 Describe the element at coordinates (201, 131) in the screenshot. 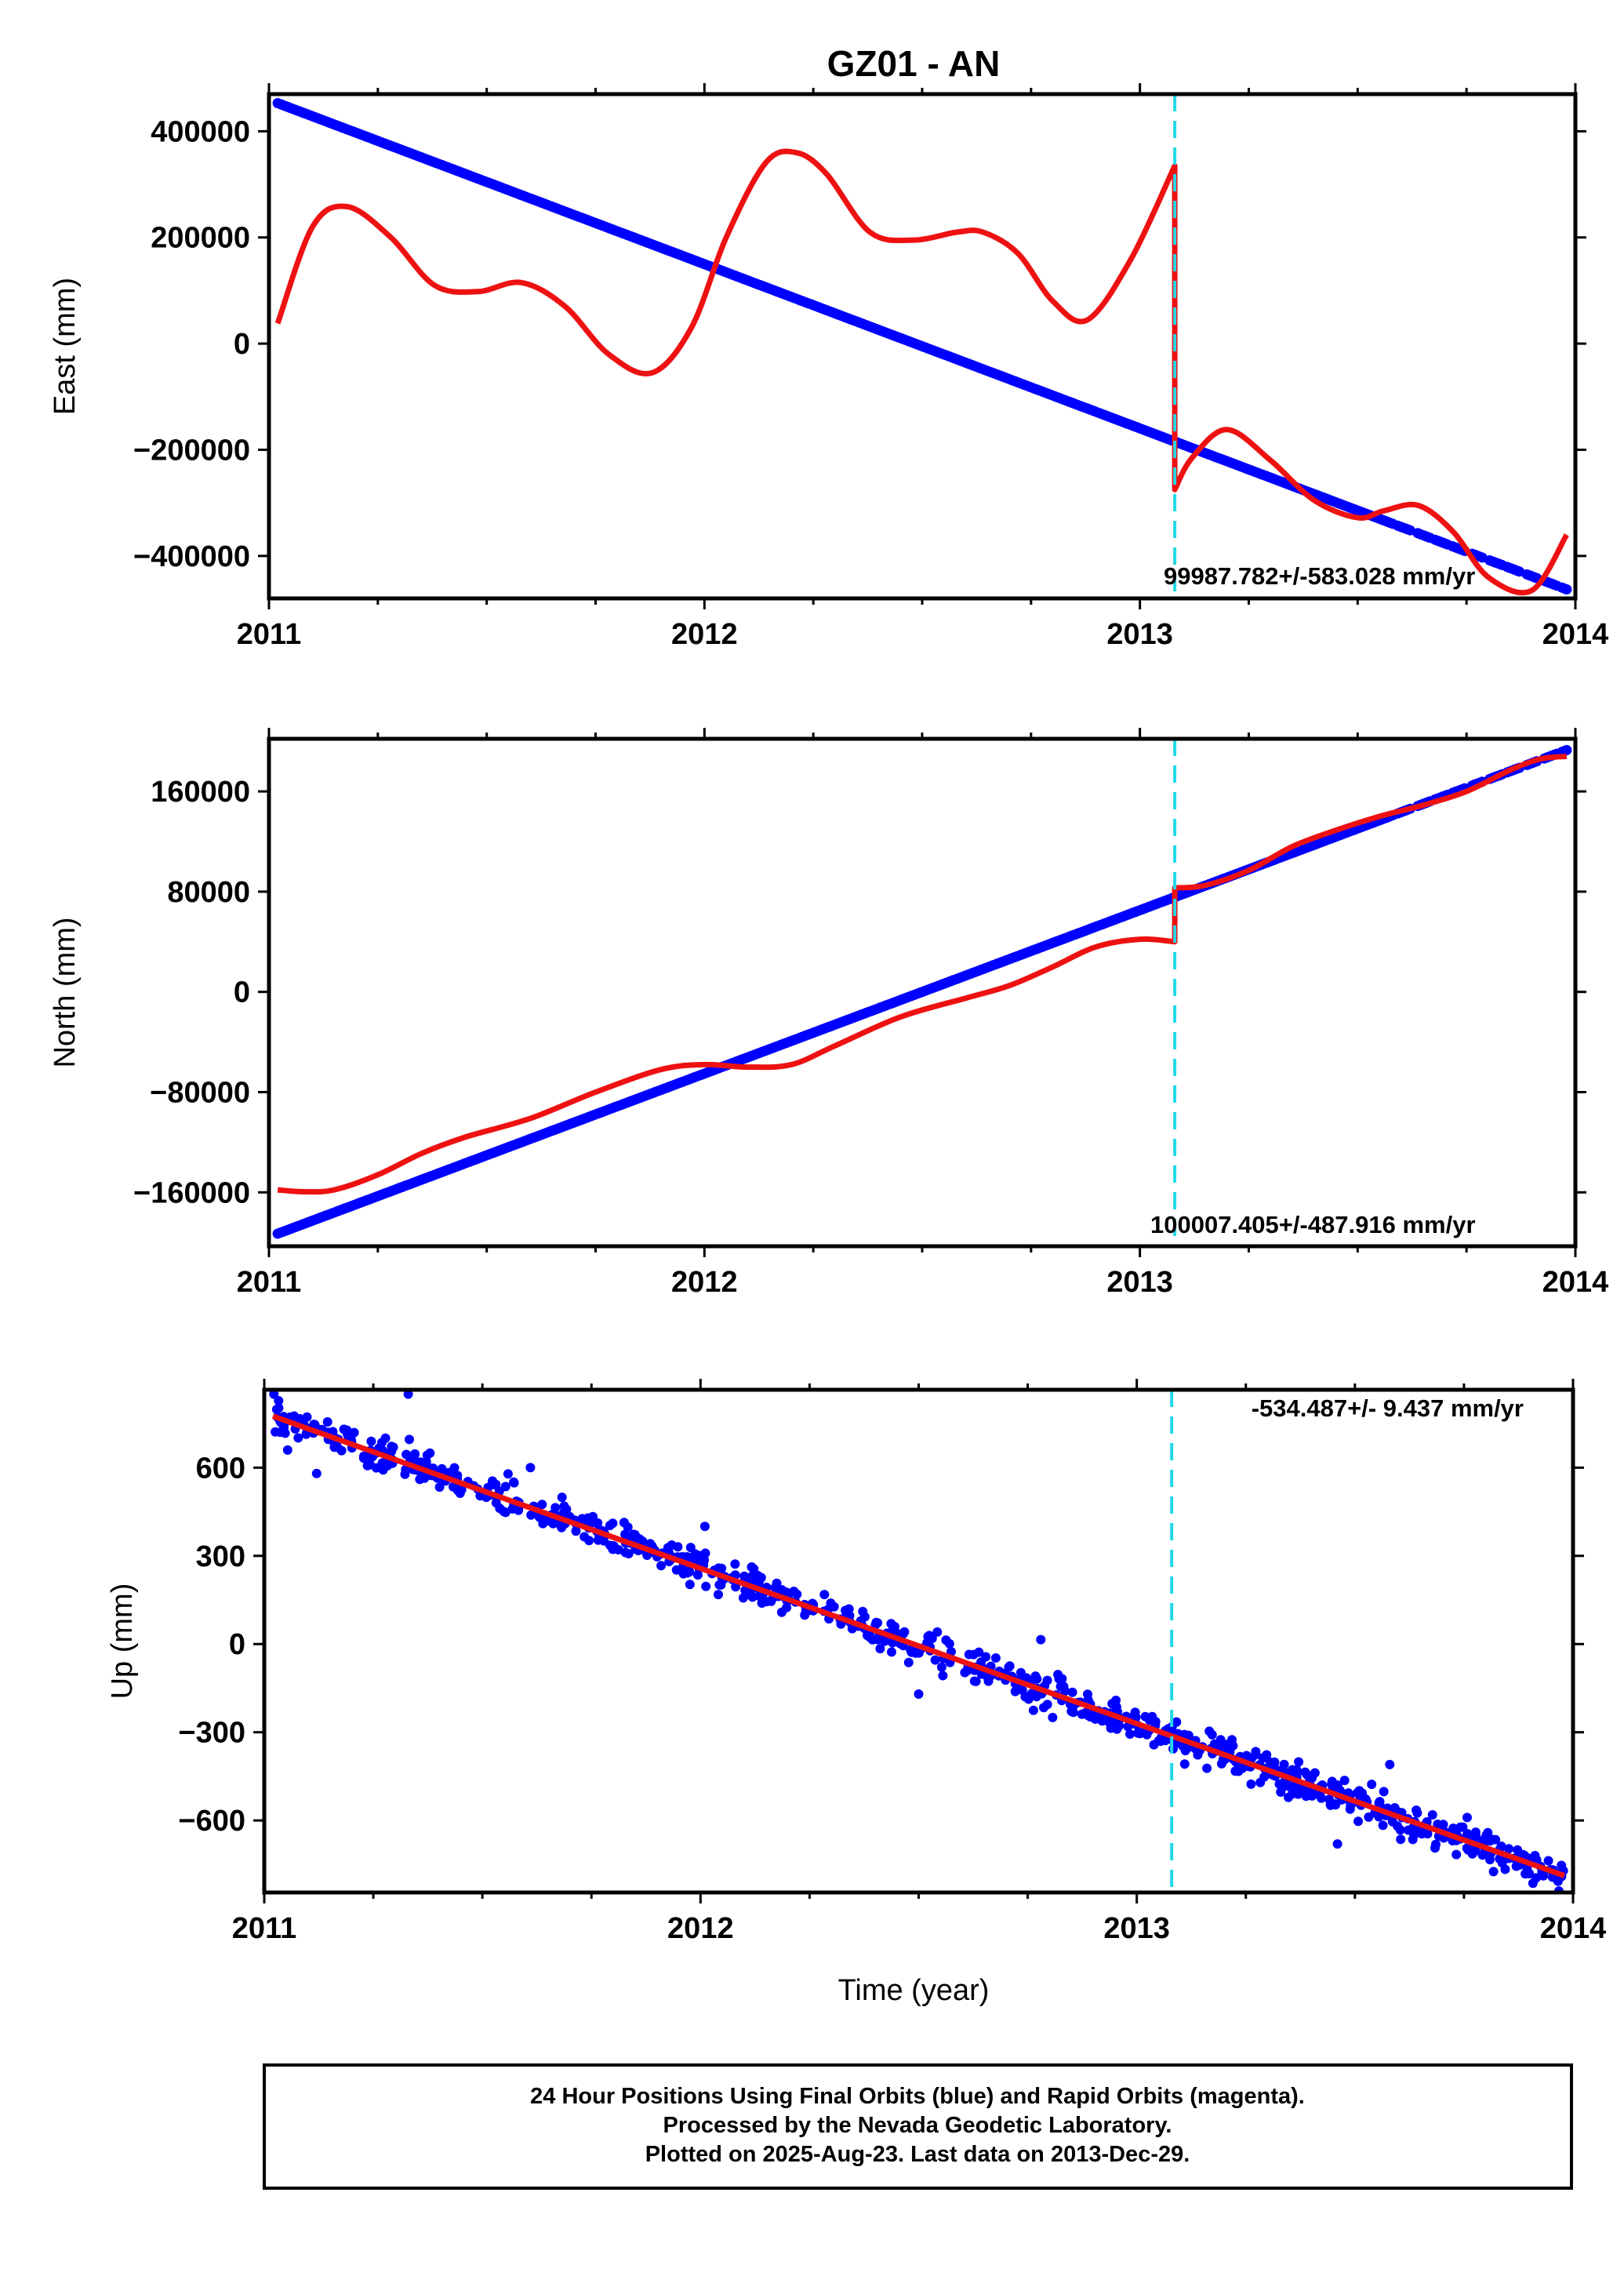

I see `y-tick-label: 400000` at that location.